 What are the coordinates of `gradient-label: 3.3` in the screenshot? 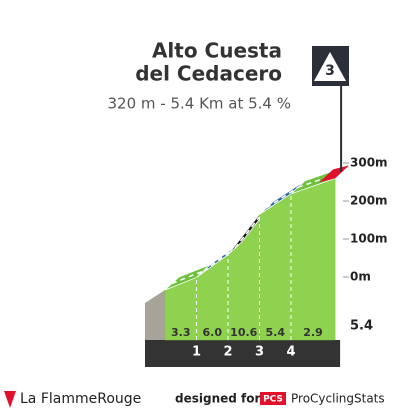 It's located at (181, 332).